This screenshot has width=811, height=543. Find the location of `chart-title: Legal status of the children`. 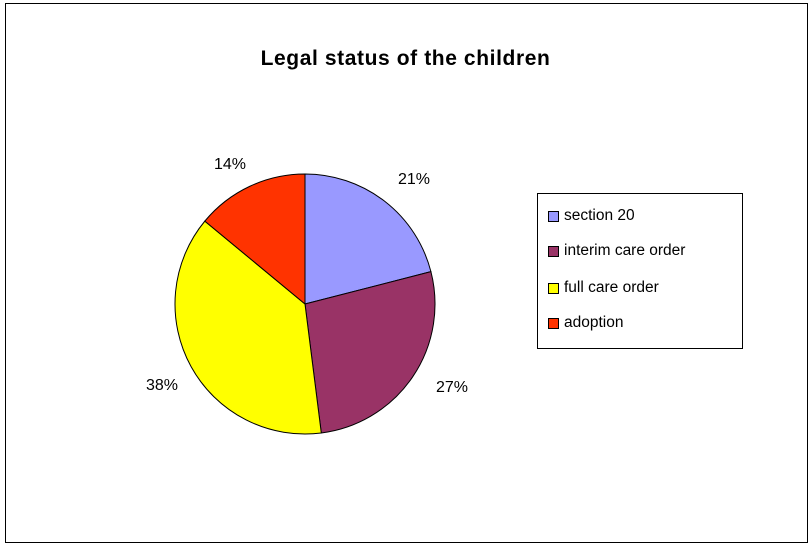

chart-title: Legal status of the children is located at coordinates (405, 58).